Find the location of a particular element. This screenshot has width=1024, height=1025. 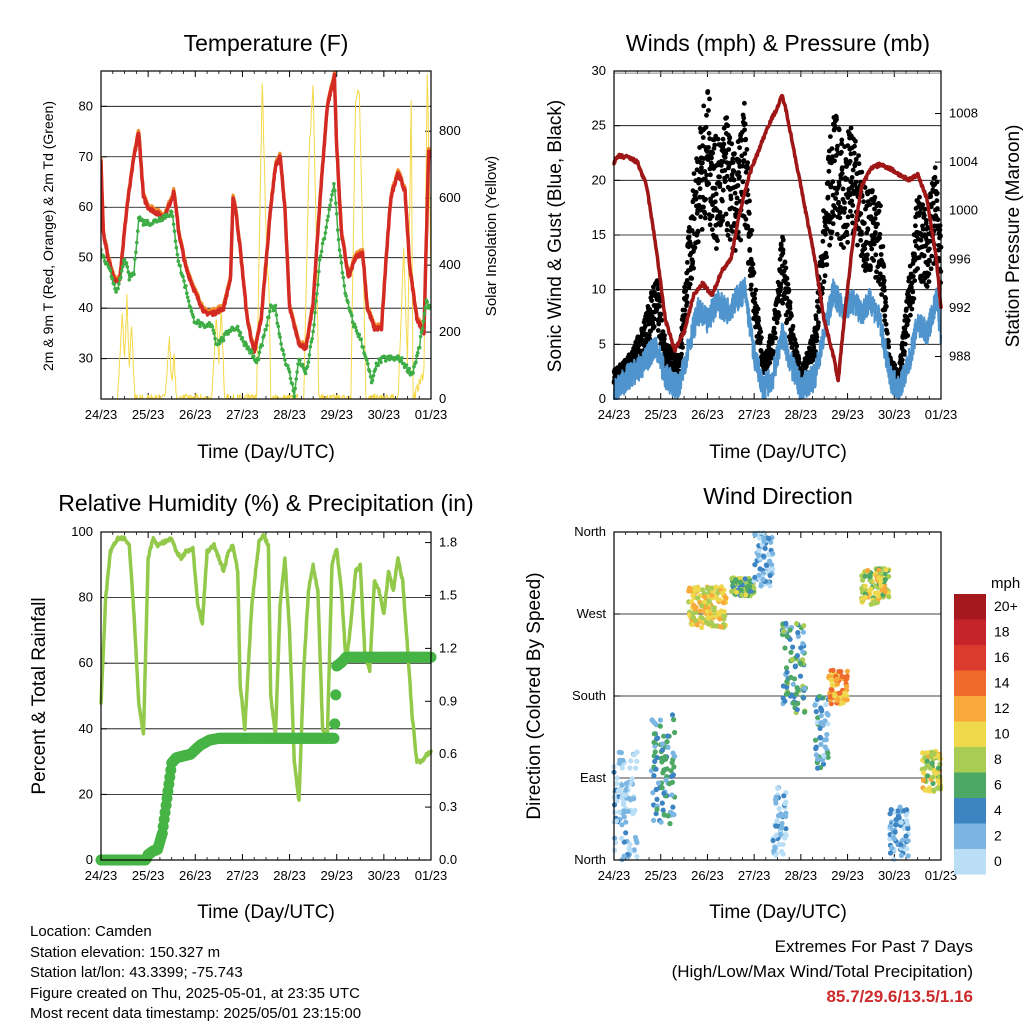

station-latlon: Station lat/lon: 43.3399; -75.743 is located at coordinates (136, 972).